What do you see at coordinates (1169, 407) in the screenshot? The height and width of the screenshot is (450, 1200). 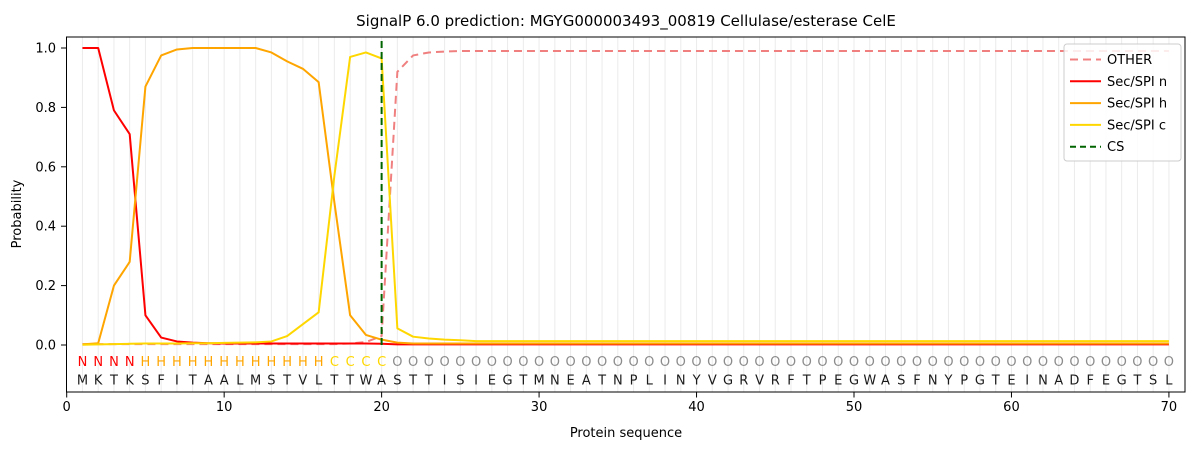 I see `x-tick-label: 70` at bounding box center [1169, 407].